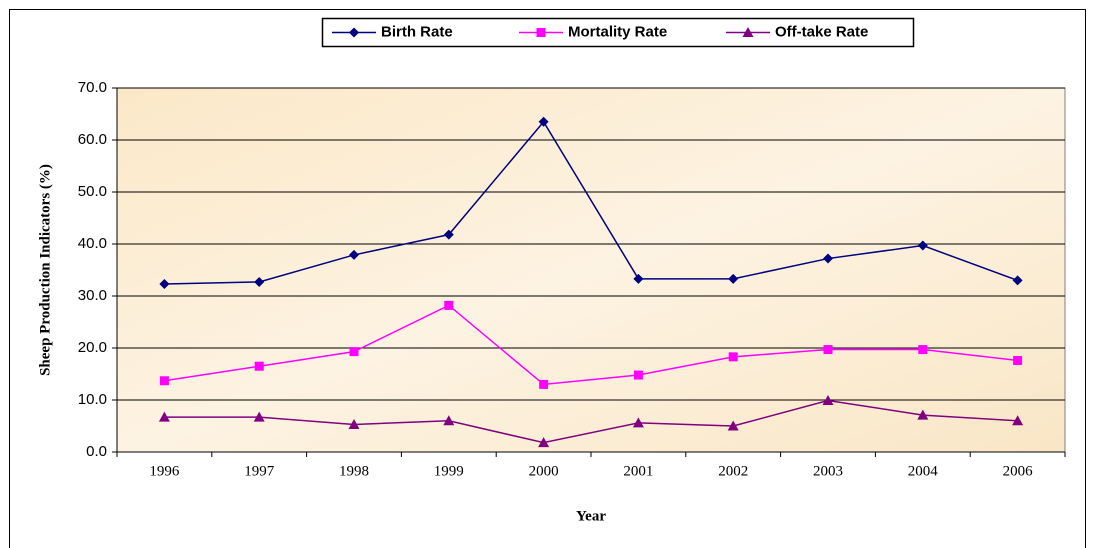  I want to click on x-tick-label: 1998, so click(354, 471).